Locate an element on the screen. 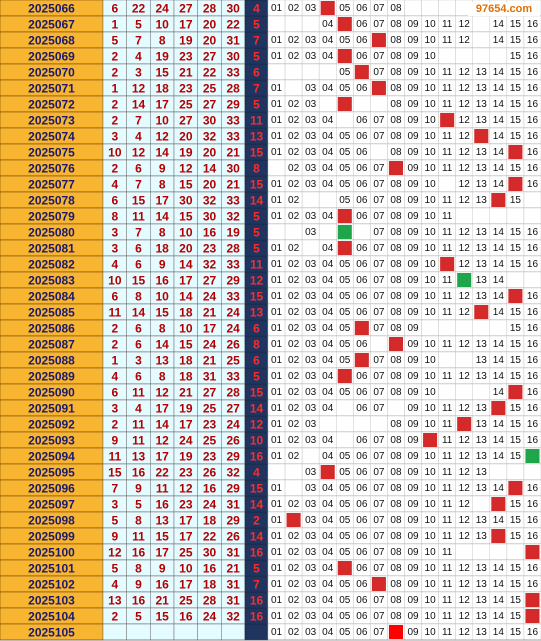  trend-number: 05 is located at coordinates (345, 488).